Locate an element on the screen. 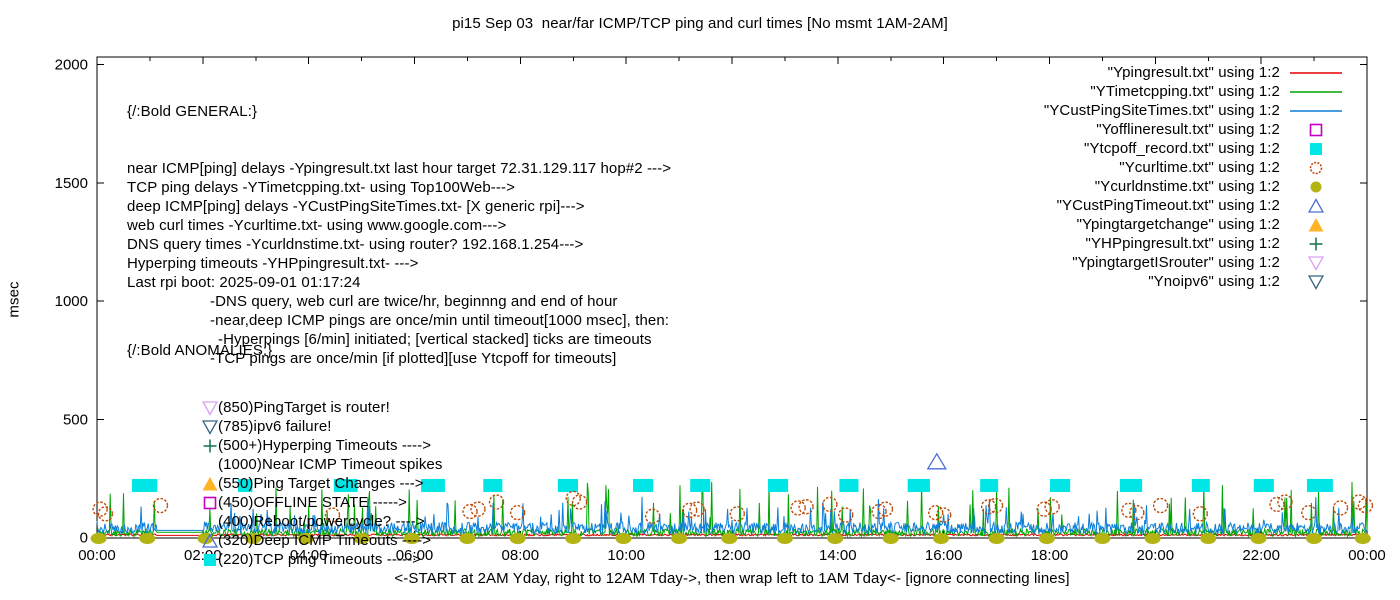 This screenshot has height=600, width=1400. legend-label: "Ynoipv6" using 1:2 is located at coordinates (1214, 281).